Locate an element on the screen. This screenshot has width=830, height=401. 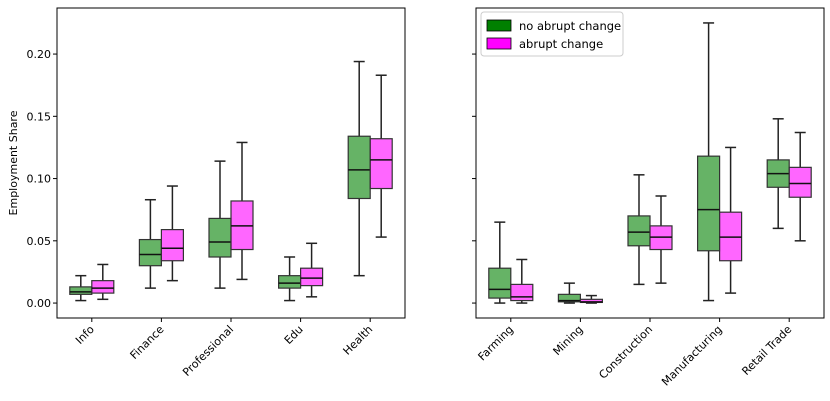
x-tick-label-health: Health is located at coordinates (358, 340).